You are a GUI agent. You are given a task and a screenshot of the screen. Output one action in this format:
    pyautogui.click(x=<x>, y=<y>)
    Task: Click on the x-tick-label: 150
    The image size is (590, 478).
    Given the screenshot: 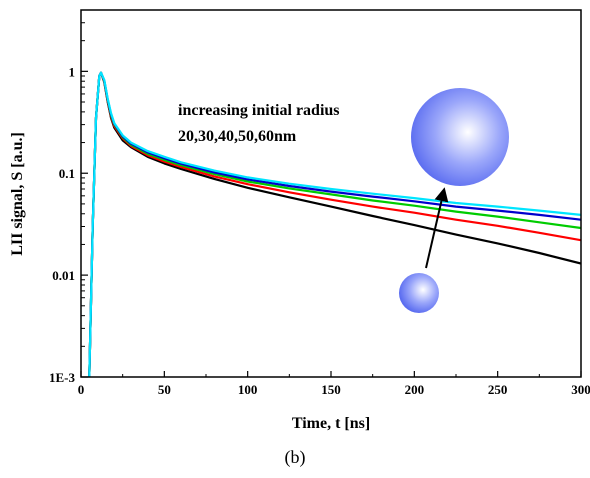 What is the action you would take?
    pyautogui.click(x=331, y=389)
    